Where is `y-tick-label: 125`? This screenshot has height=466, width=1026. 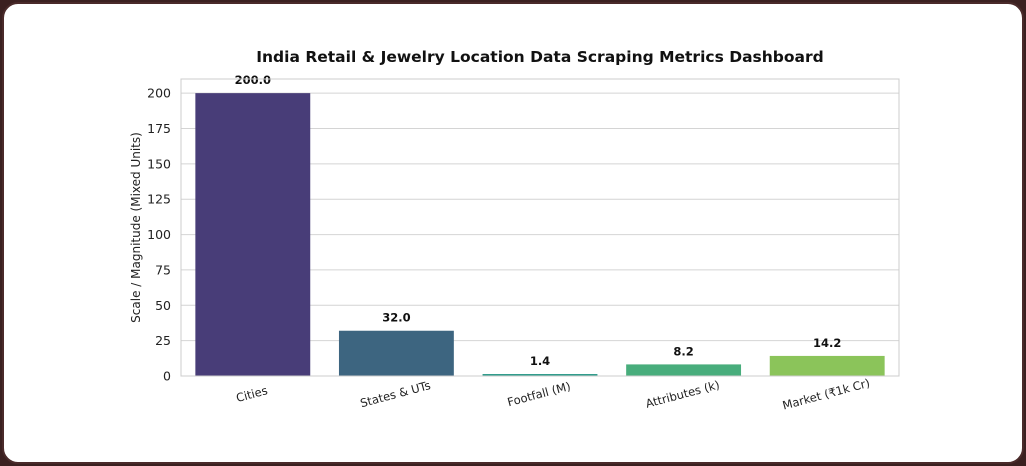
y-tick-label: 125 is located at coordinates (159, 199).